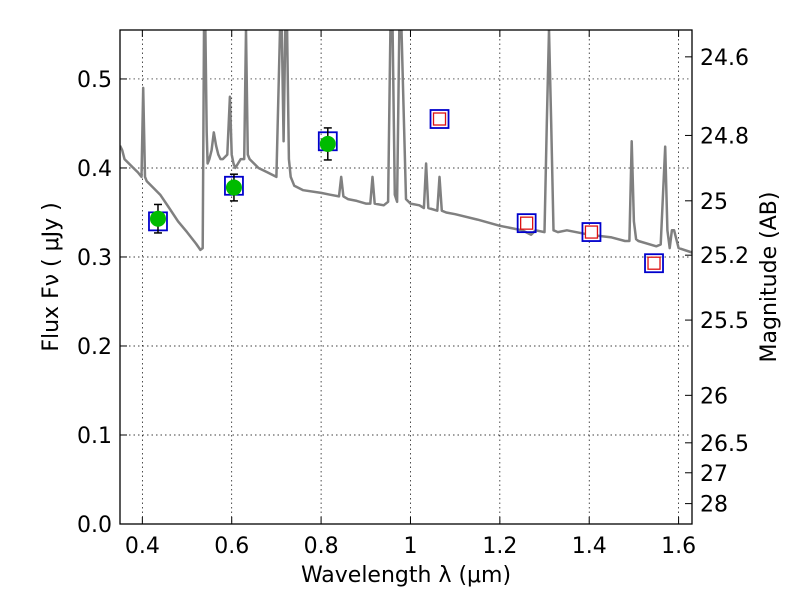 The width and height of the screenshot is (800, 605). Describe the element at coordinates (724, 321) in the screenshot. I see `magnitude-tick-label: 25.5` at that location.